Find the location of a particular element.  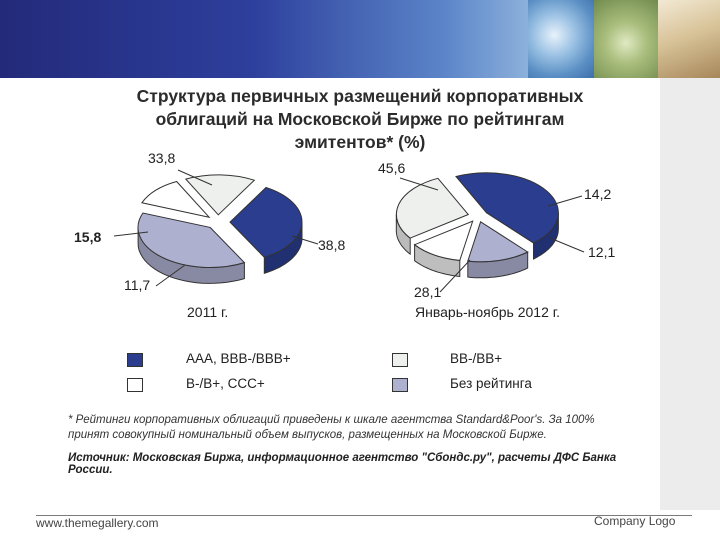

header-photo-globe is located at coordinates (561, 39).